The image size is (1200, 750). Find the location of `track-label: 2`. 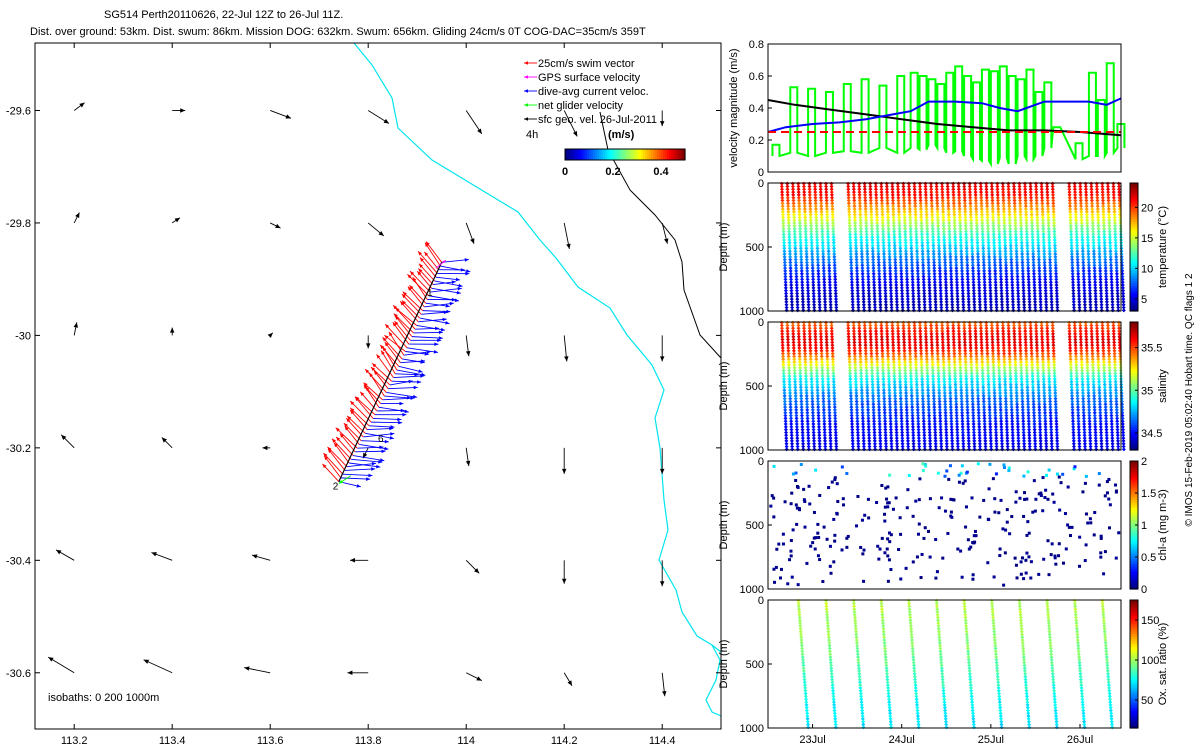

track-label: 2 is located at coordinates (336, 487).